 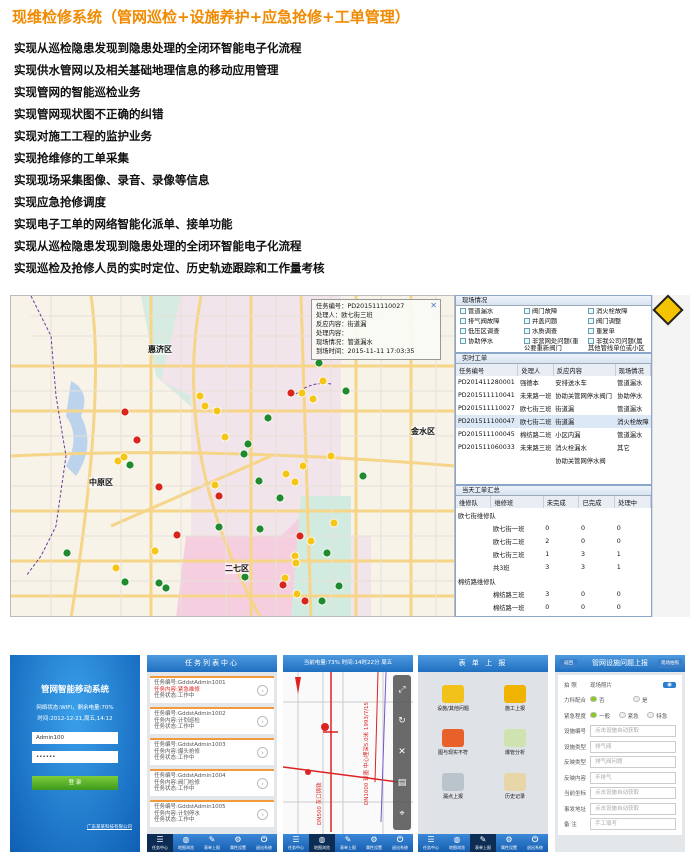 I want to click on filter-checkbox: 阀门调整, so click(x=618, y=321).